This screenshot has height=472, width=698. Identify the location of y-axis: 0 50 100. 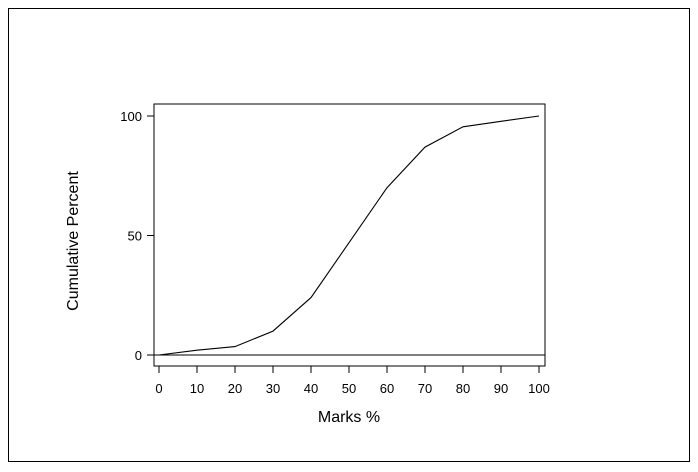
(137, 236).